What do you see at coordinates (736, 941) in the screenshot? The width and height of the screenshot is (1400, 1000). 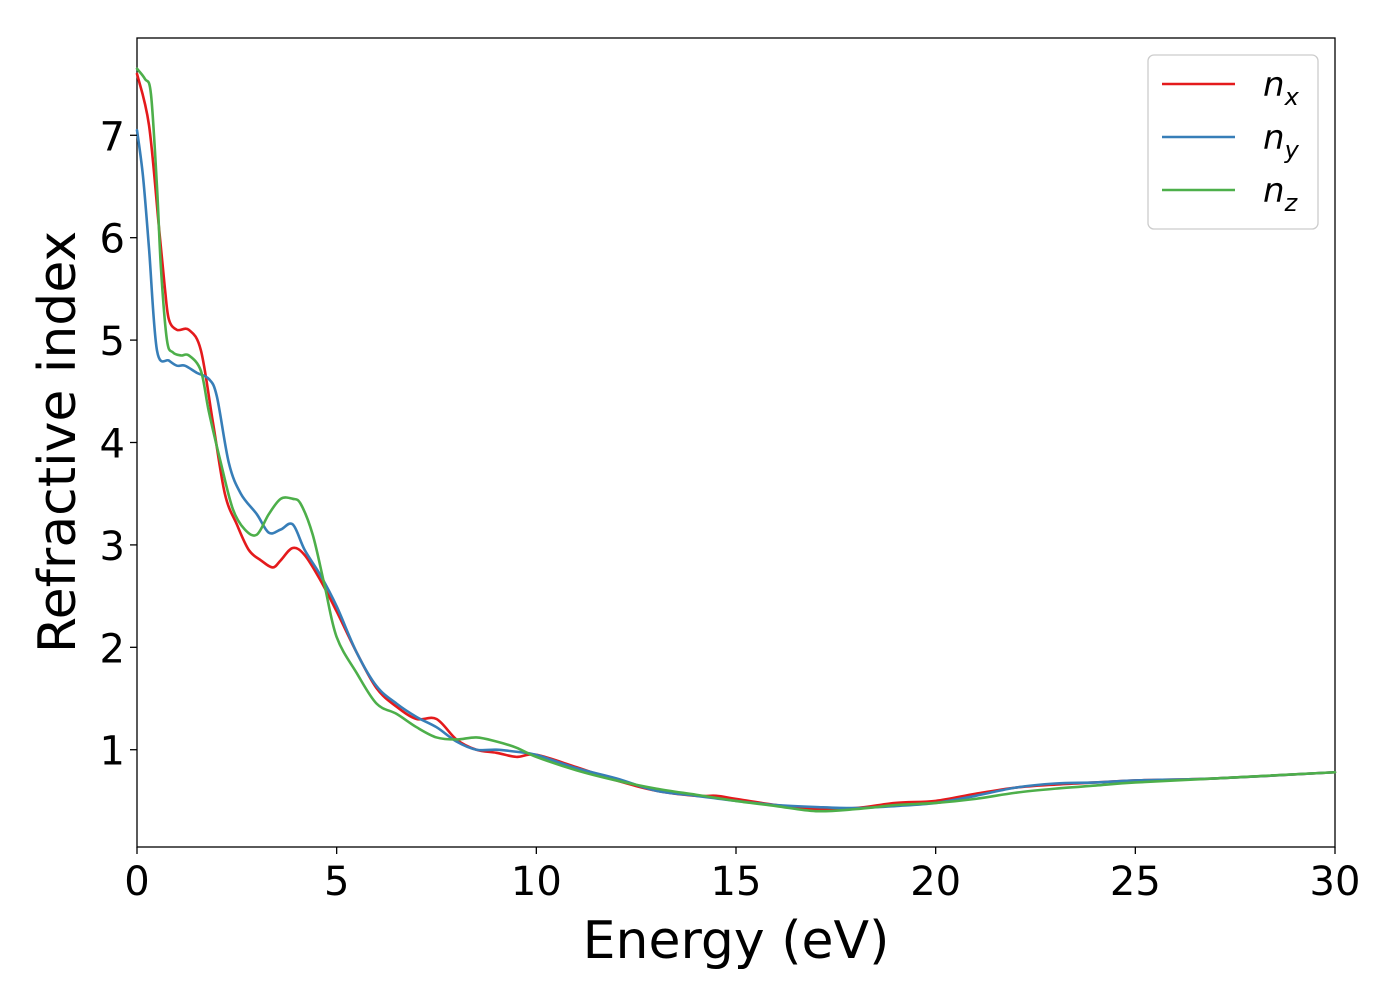 I see `x-axis-label: Energy (eV)` at bounding box center [736, 941].